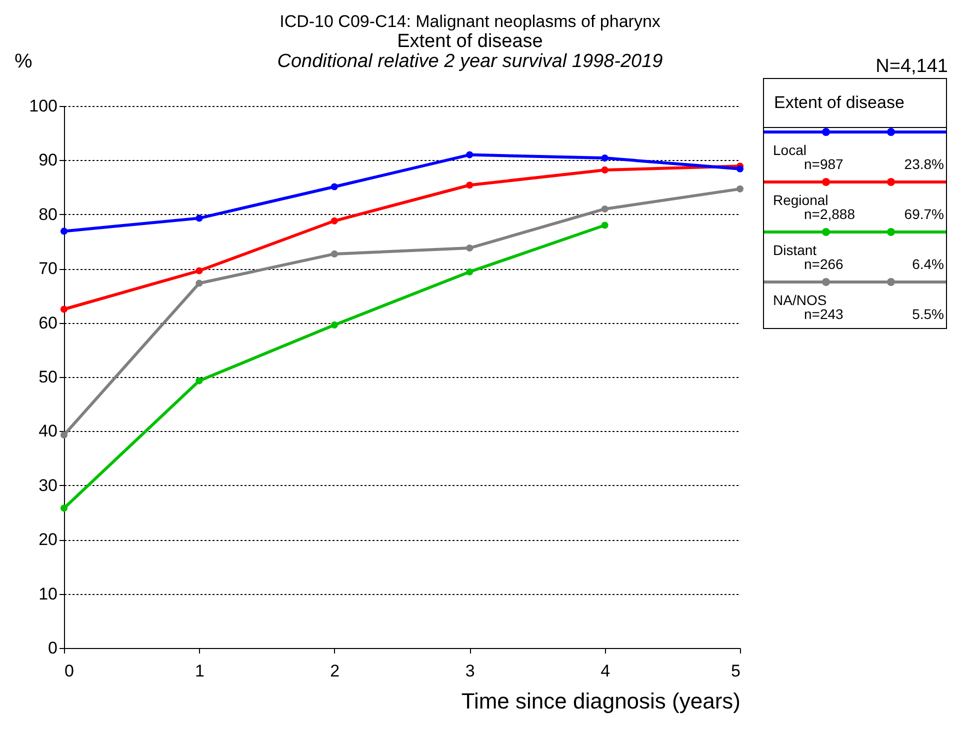 This screenshot has width=954, height=731. Describe the element at coordinates (795, 250) in the screenshot. I see `legend-label: Distant` at that location.